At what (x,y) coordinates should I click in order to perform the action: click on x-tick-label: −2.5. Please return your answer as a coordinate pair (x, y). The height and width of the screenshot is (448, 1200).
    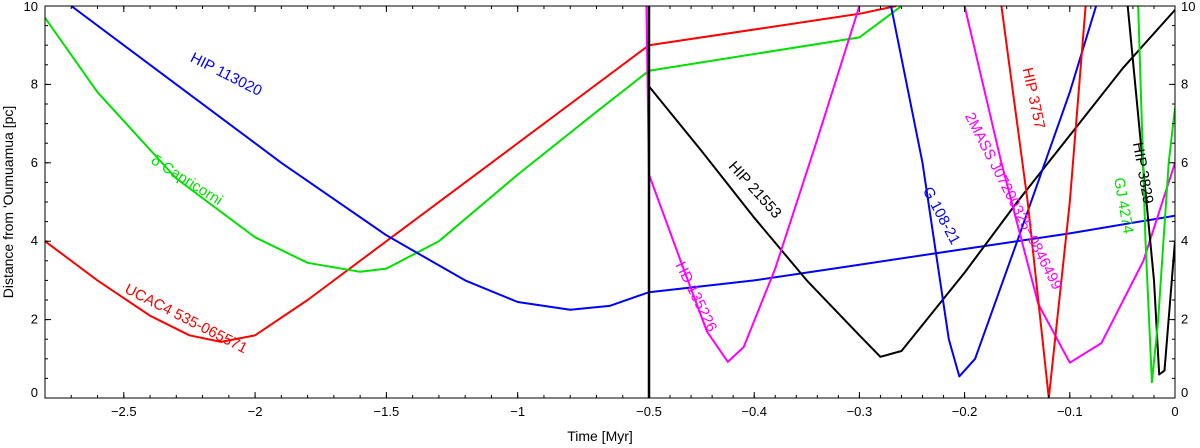
    Looking at the image, I should click on (124, 411).